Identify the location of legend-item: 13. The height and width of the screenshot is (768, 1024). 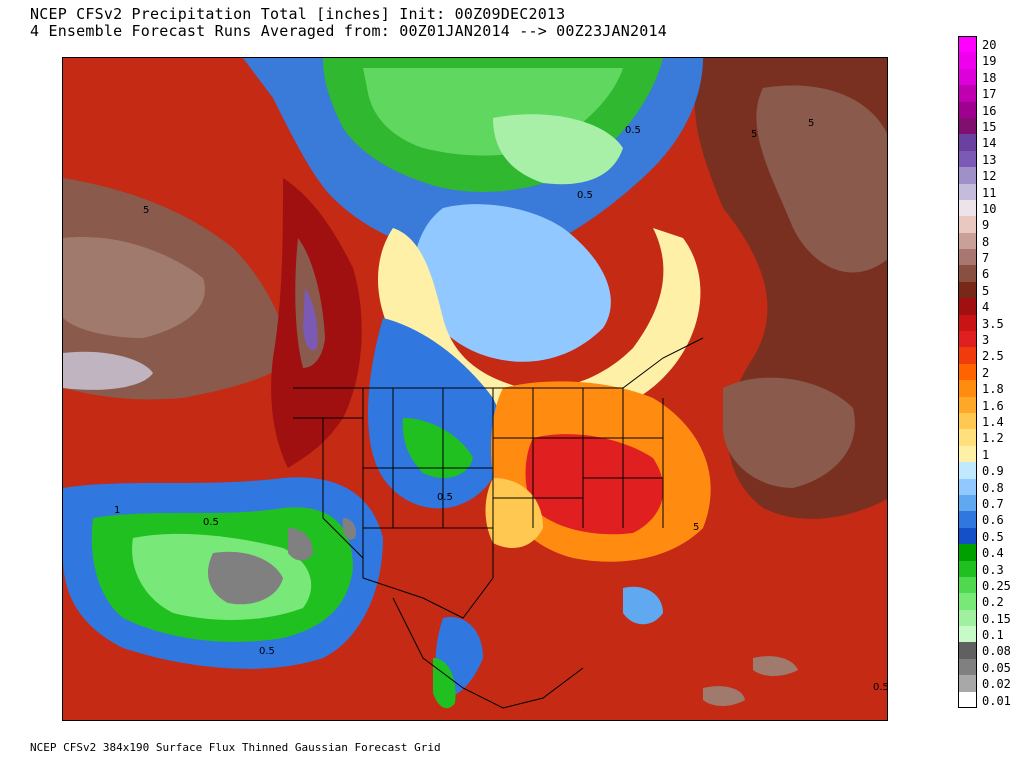
(988, 159).